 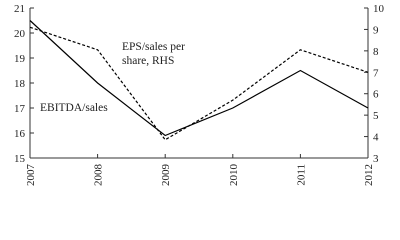 What do you see at coordinates (301, 175) in the screenshot?
I see `x-tick-label: 2011` at bounding box center [301, 175].